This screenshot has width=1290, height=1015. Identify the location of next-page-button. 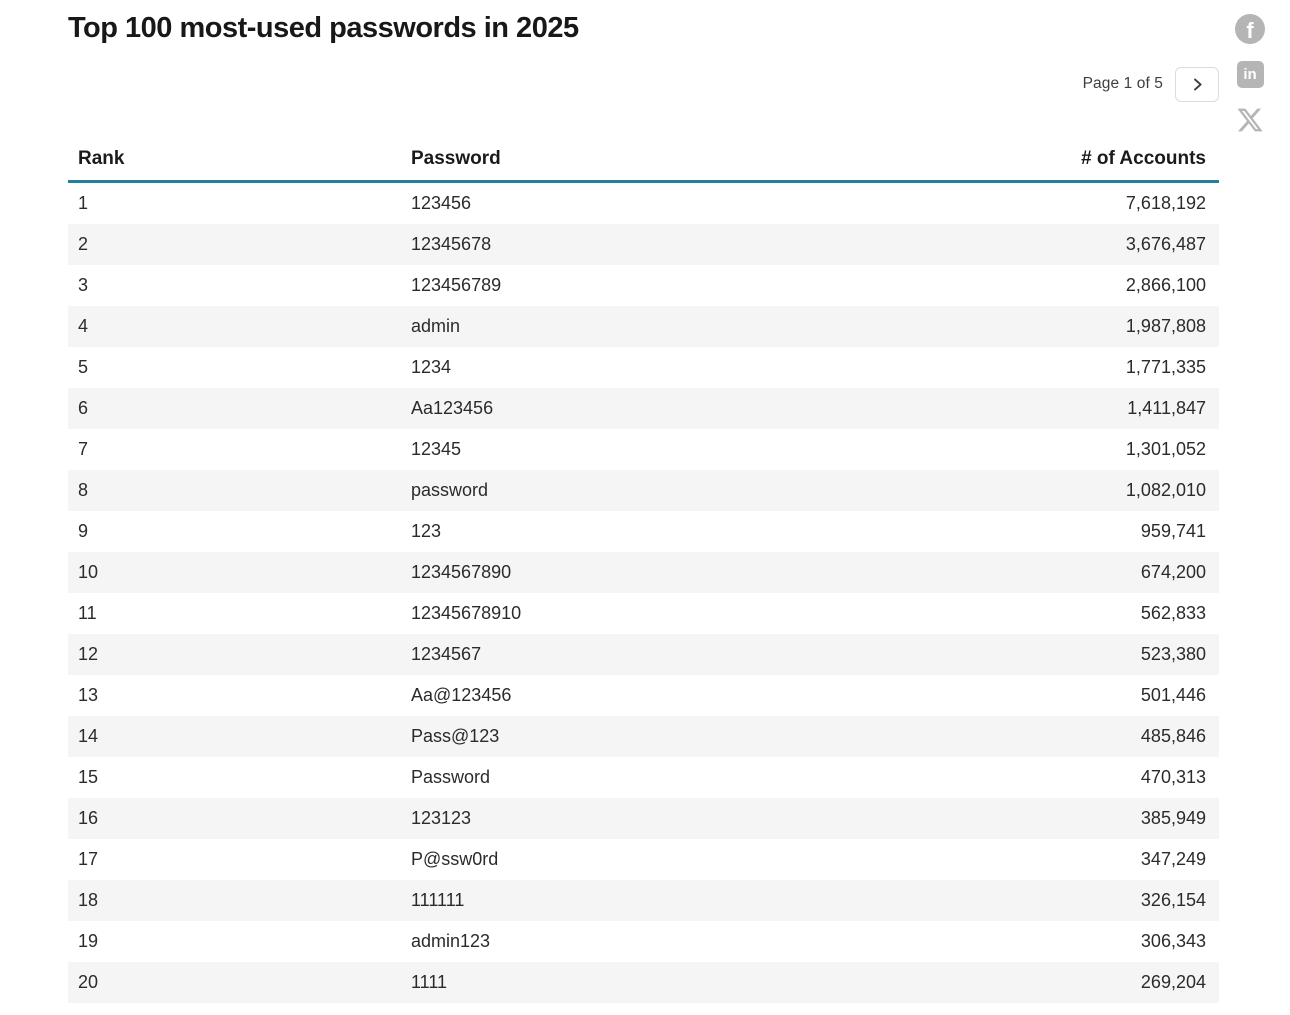
(1197, 84).